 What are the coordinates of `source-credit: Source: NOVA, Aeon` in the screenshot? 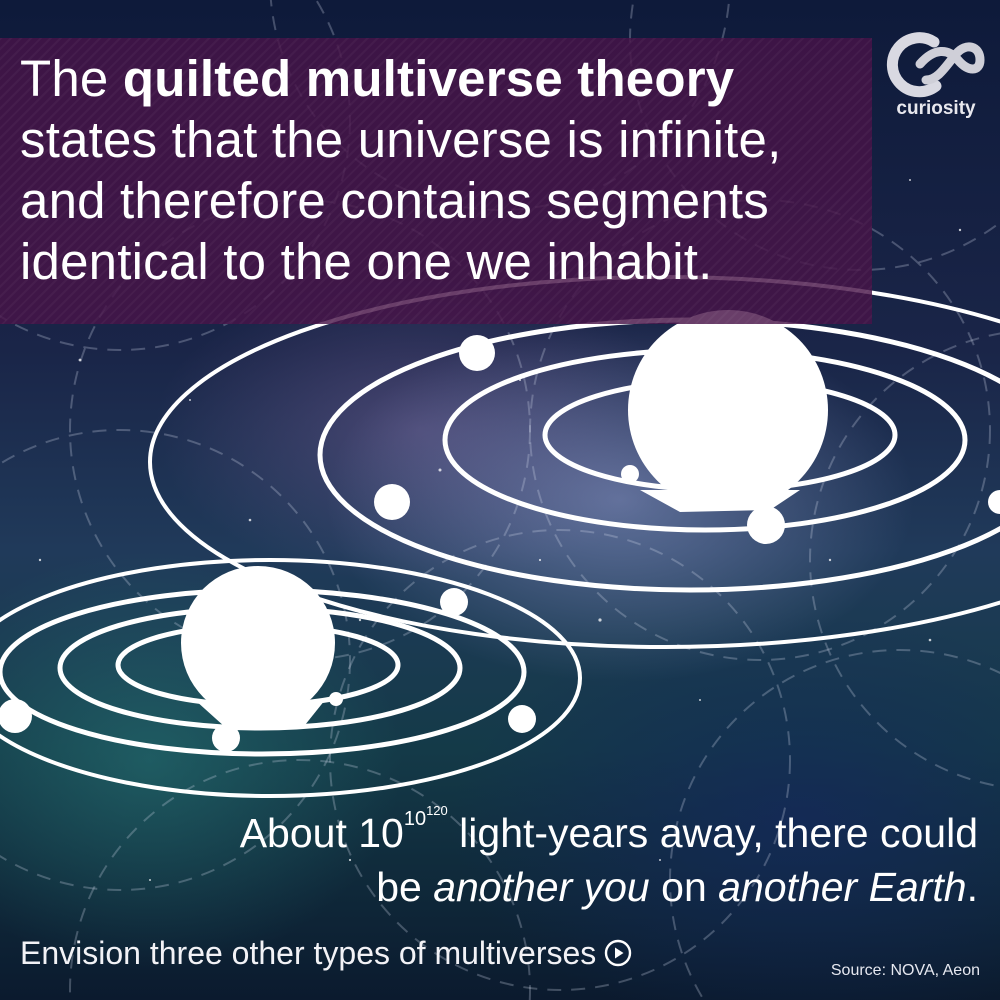 It's located at (905, 970).